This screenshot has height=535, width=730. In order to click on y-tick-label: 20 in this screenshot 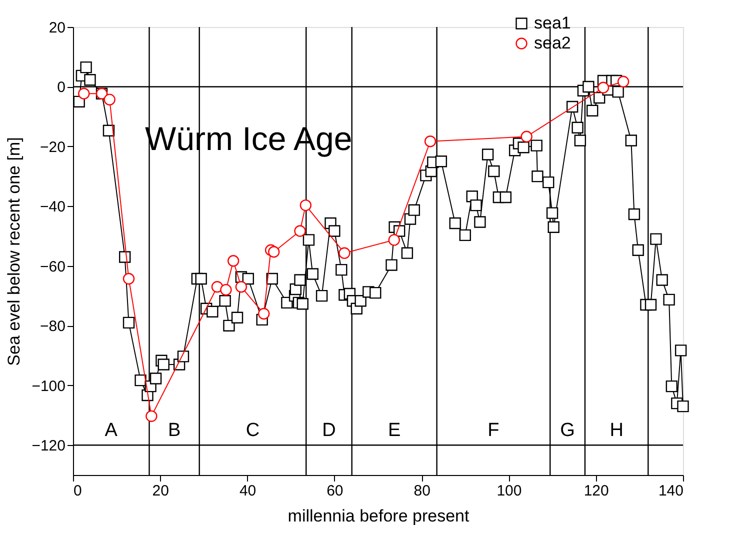, I will do `click(57, 28)`.